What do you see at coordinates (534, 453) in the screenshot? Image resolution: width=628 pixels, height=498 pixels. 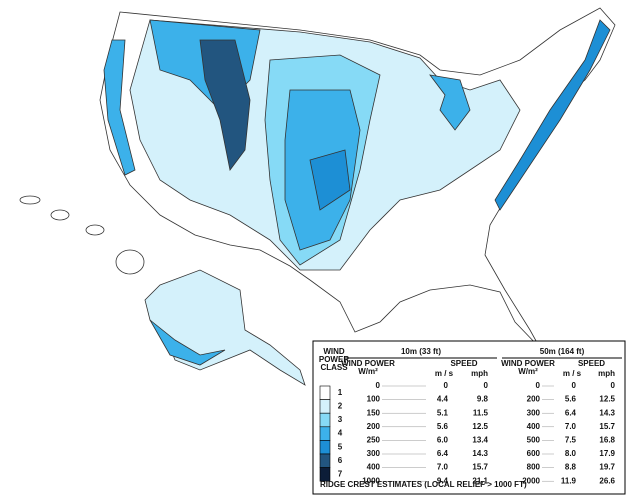 I see `power-value: 600` at bounding box center [534, 453].